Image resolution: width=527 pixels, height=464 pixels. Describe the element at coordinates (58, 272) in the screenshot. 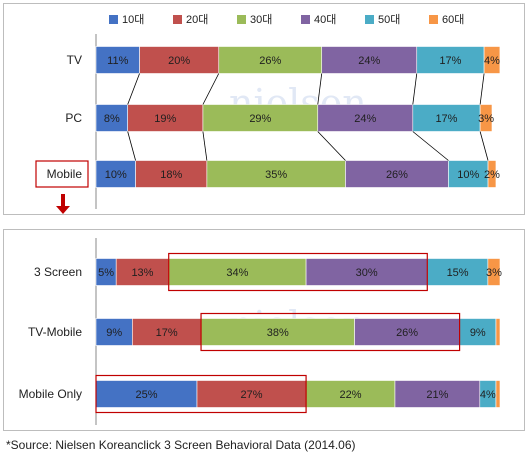

I see `category-label-3-screen: 3 Screen` at that location.